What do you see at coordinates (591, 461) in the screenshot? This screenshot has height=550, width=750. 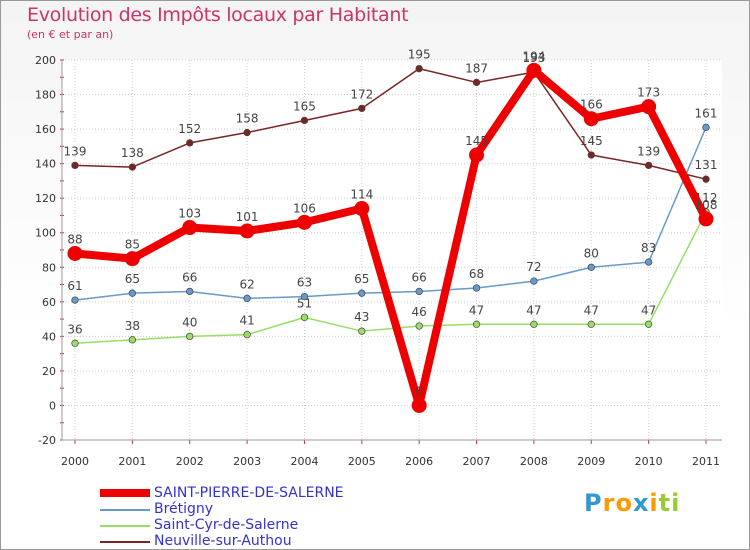 I see `x-tick-label: 2009` at bounding box center [591, 461].